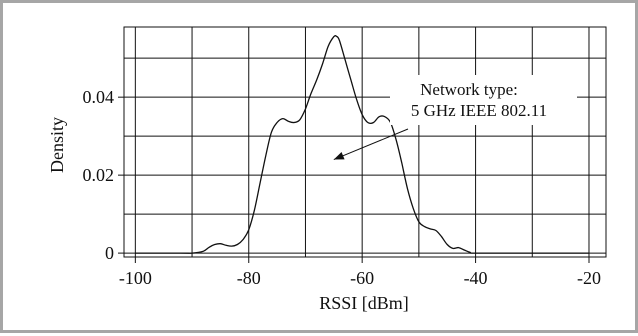 The image size is (638, 336). I want to click on x-tick-label: -60, so click(362, 278).